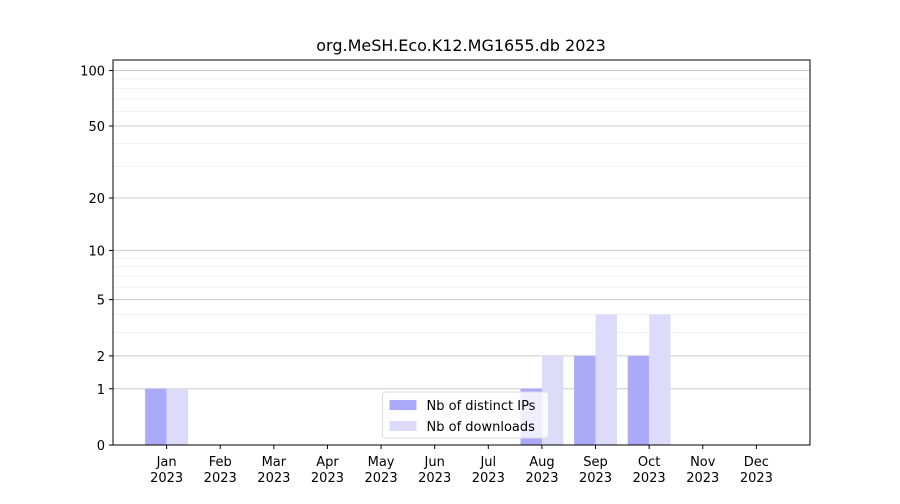  Describe the element at coordinates (649, 462) in the screenshot. I see `x-tick-label: Oct` at that location.